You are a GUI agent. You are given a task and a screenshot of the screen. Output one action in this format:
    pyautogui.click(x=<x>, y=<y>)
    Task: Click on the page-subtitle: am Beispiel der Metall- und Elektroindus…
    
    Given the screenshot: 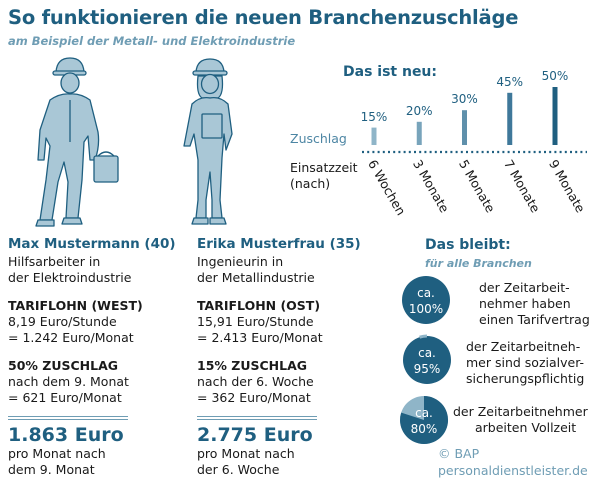 What is the action you would take?
    pyautogui.click(x=152, y=41)
    